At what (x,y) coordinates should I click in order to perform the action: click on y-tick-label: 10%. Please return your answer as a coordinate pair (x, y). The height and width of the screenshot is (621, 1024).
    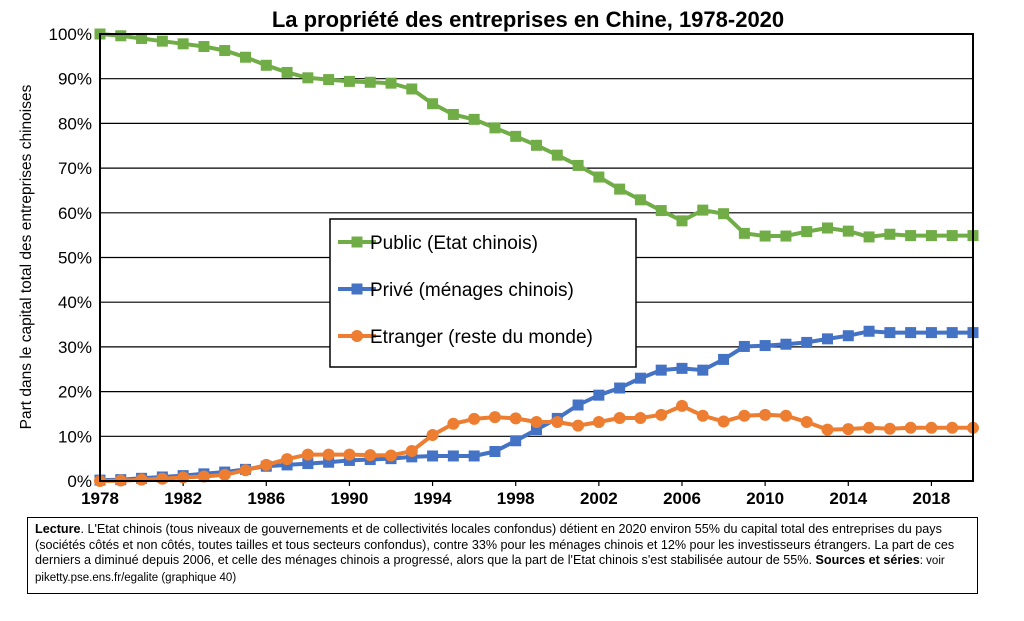
    Looking at the image, I should click on (75, 436).